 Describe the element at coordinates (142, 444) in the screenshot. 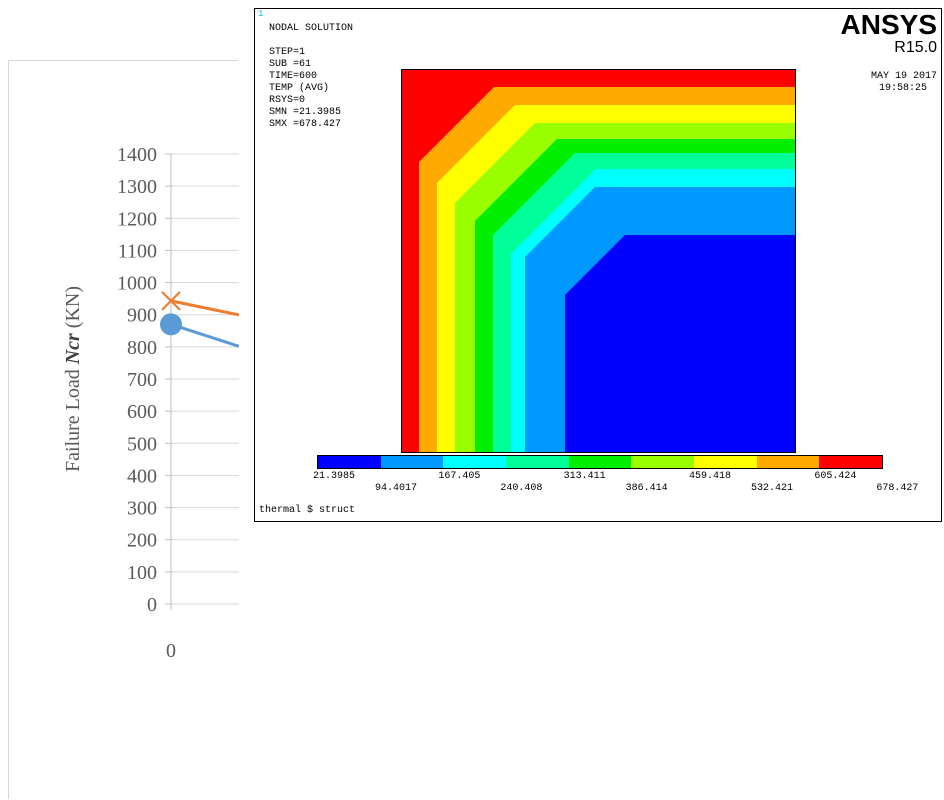

I see `y-tick-label: 500` at that location.